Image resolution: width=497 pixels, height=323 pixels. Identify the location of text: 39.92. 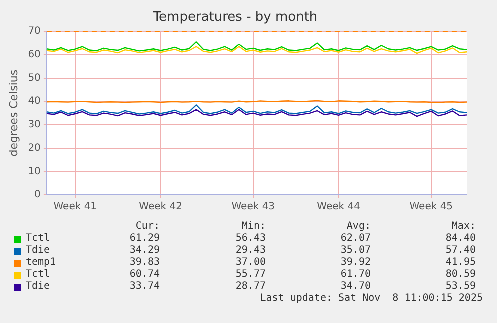
(355, 262).